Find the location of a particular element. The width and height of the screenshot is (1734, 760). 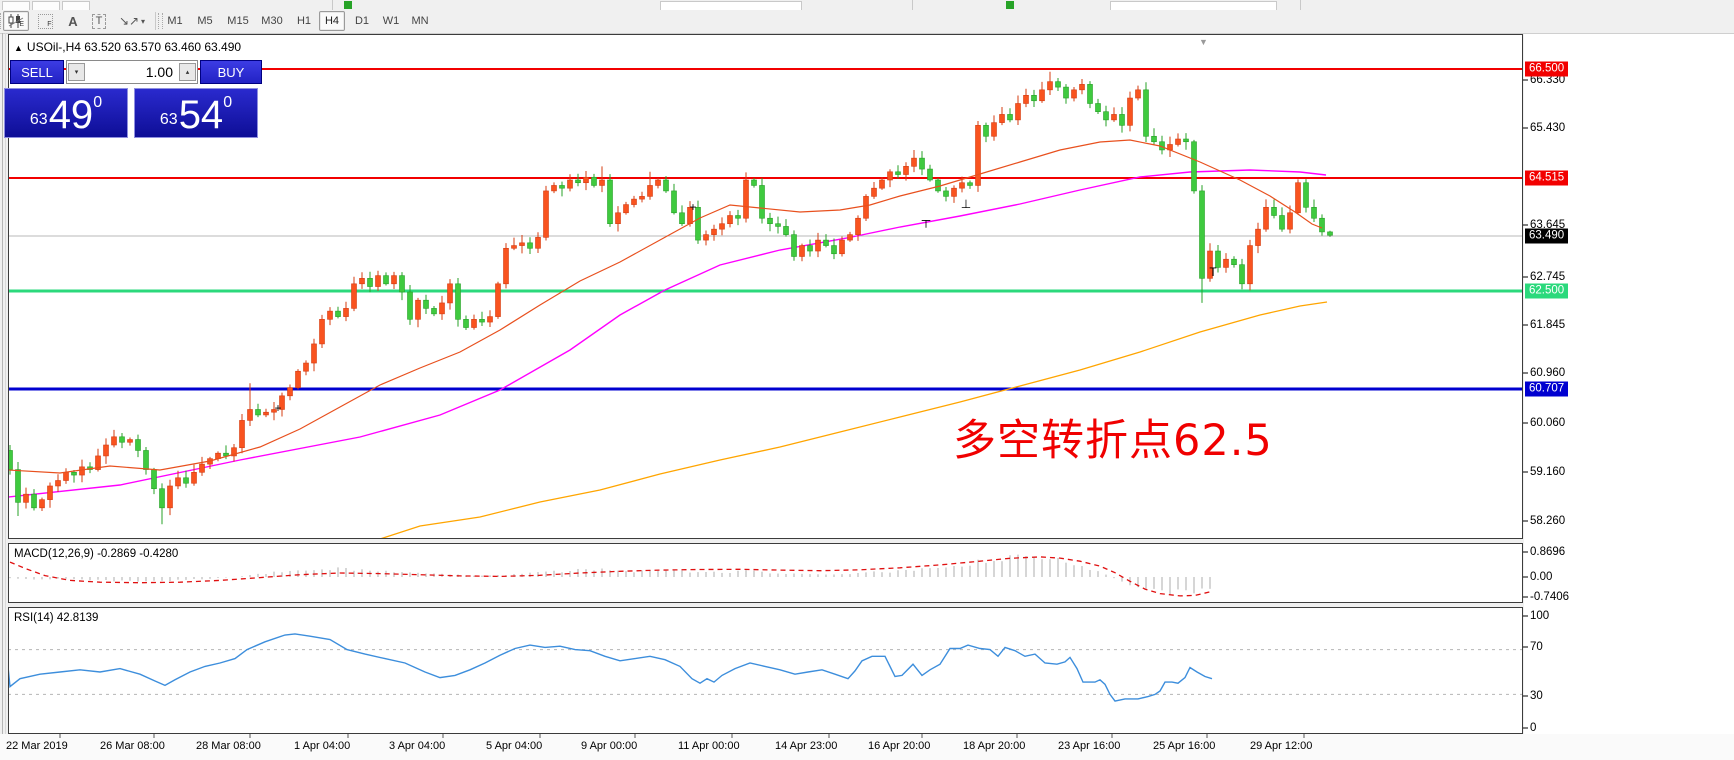

price-tick: 66.330 is located at coordinates (1548, 80).